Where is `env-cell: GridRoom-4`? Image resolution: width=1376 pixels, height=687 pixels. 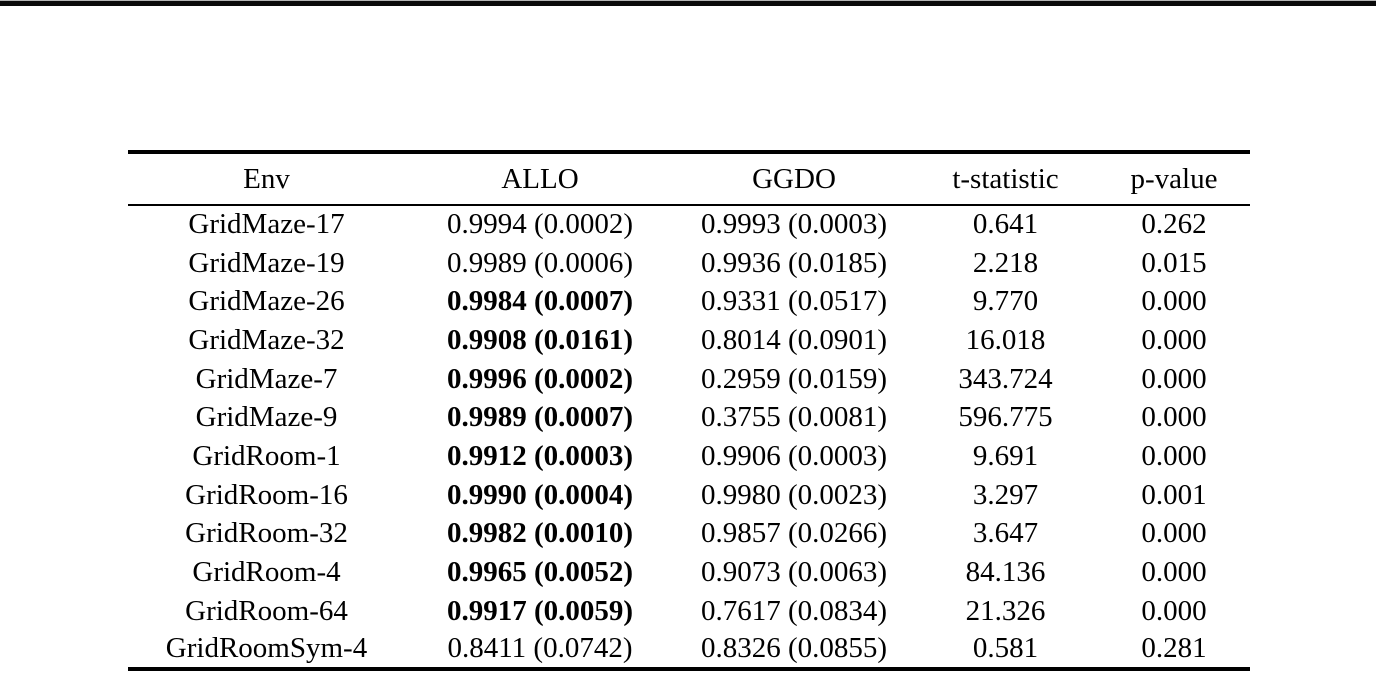
env-cell: GridRoom-4 is located at coordinates (266, 572).